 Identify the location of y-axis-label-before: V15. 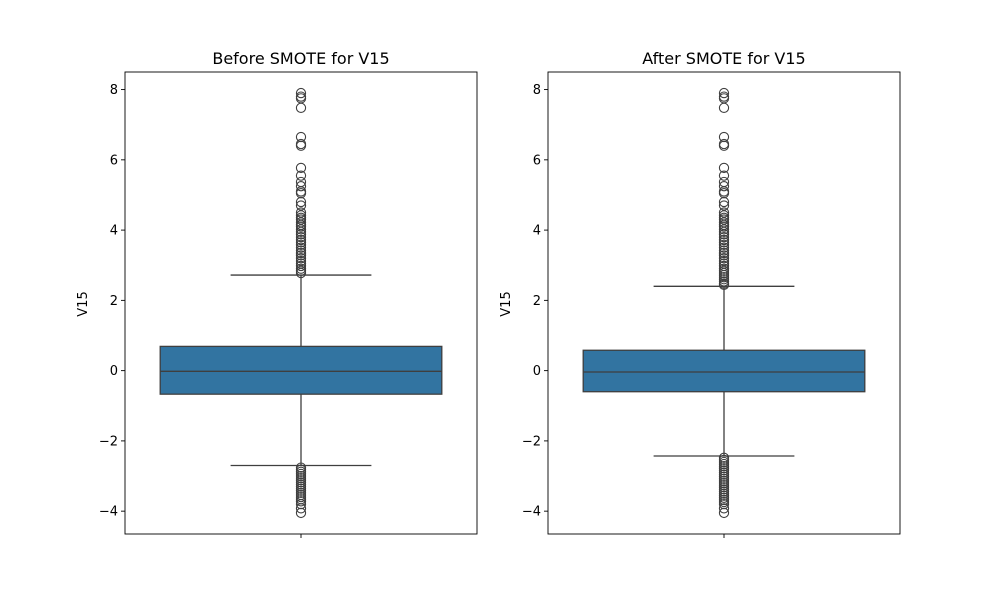
(83, 303).